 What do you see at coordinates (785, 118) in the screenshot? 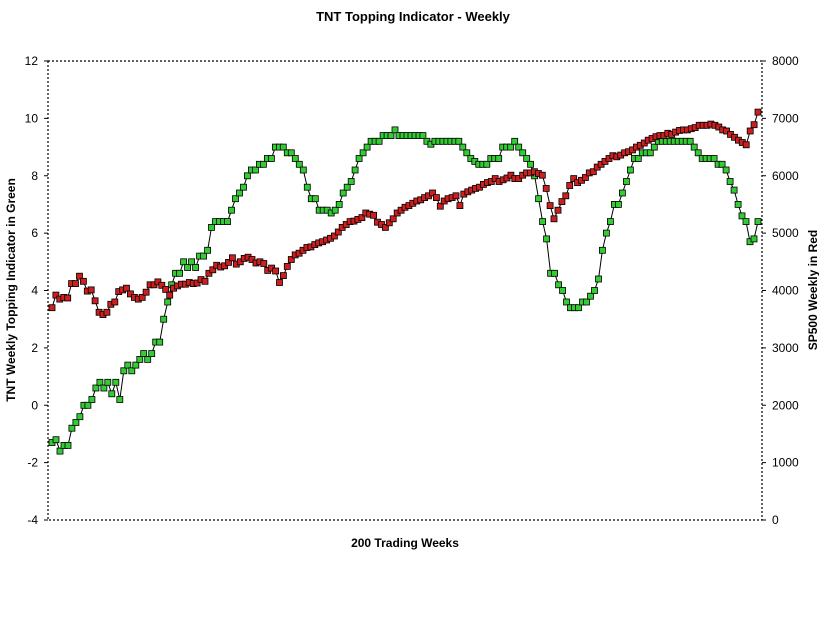
I see `y-right-tick-label: 7000` at bounding box center [785, 118].